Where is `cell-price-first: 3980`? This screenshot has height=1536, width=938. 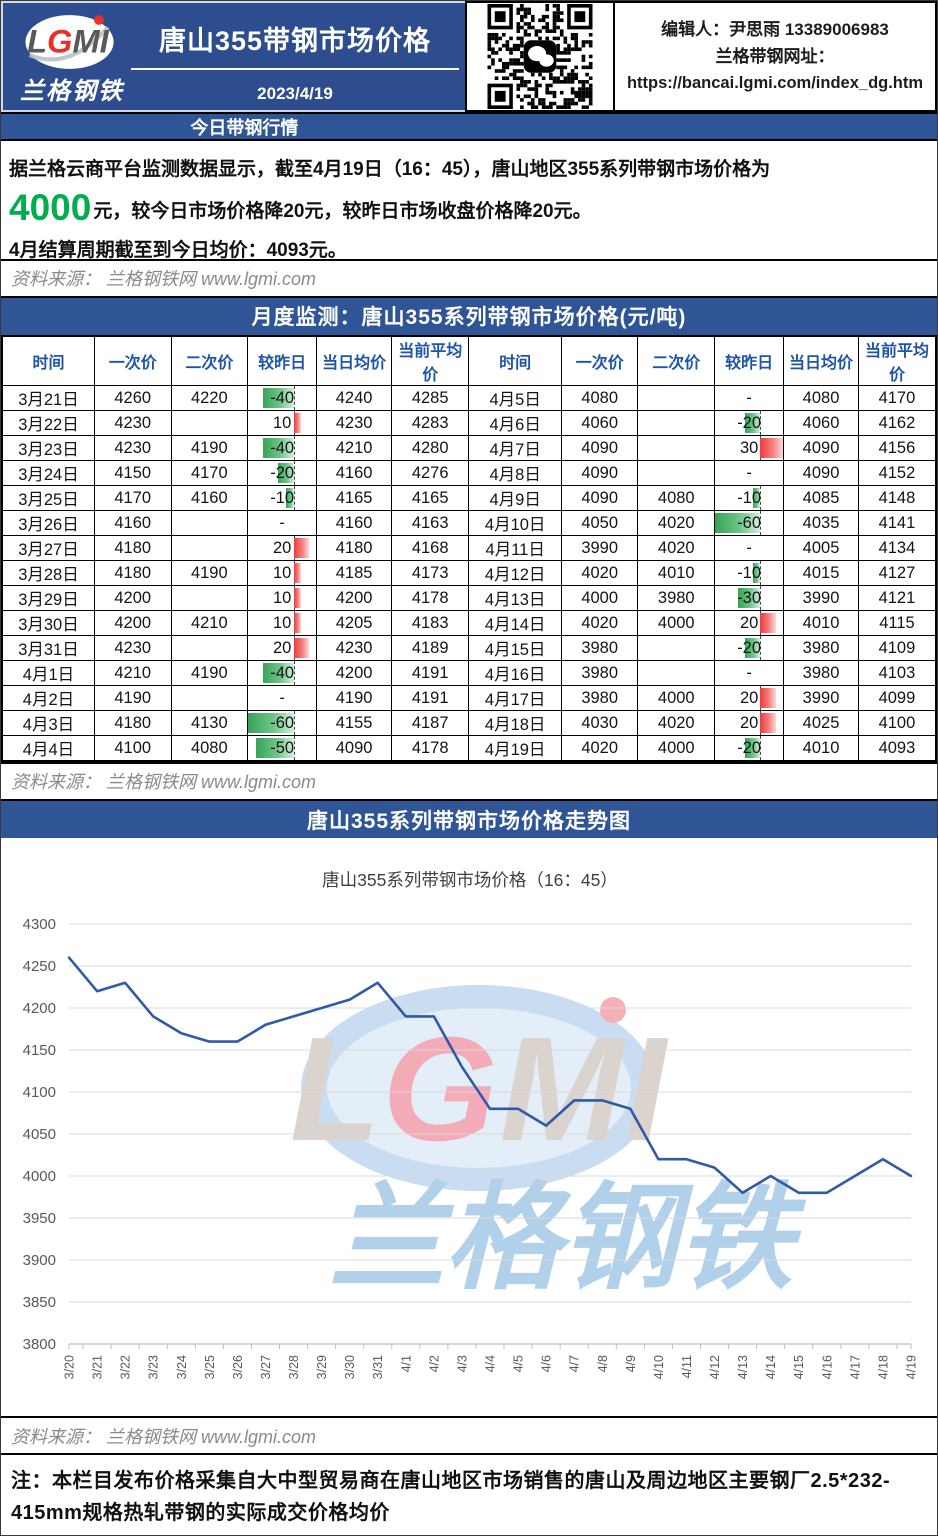 cell-price-first: 3980 is located at coordinates (599, 673).